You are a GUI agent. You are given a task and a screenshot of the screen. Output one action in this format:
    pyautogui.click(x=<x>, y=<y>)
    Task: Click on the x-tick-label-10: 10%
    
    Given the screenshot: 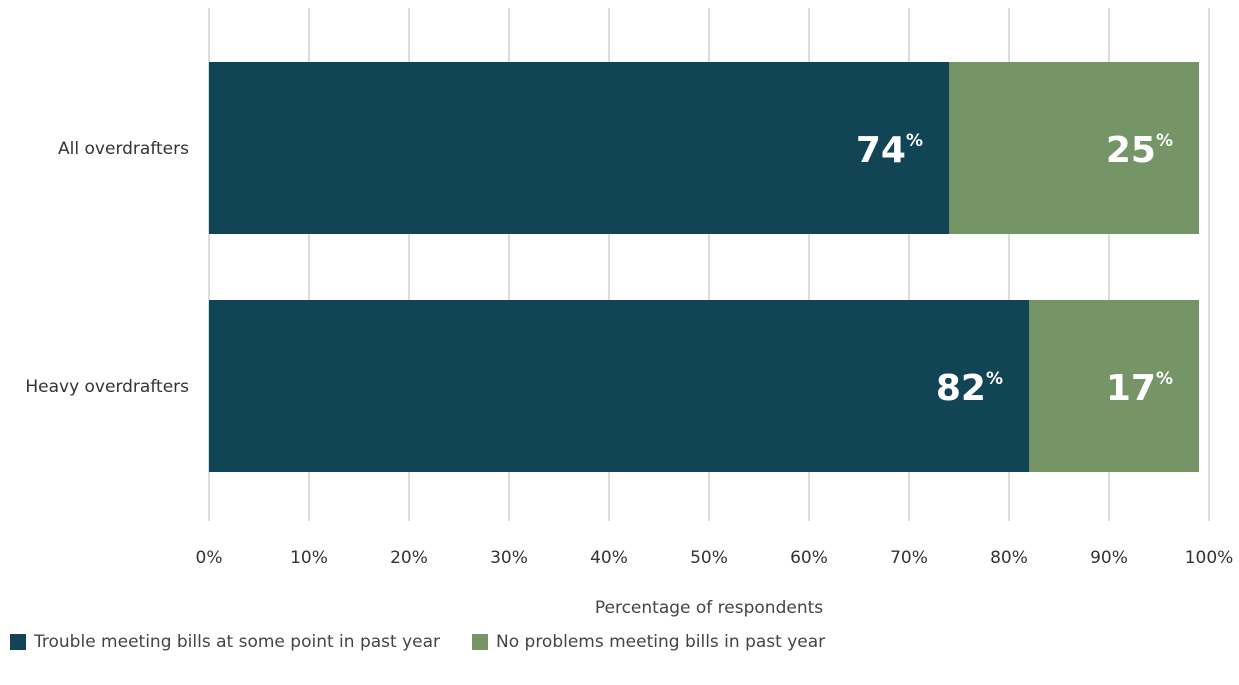 What is the action you would take?
    pyautogui.click(x=309, y=558)
    